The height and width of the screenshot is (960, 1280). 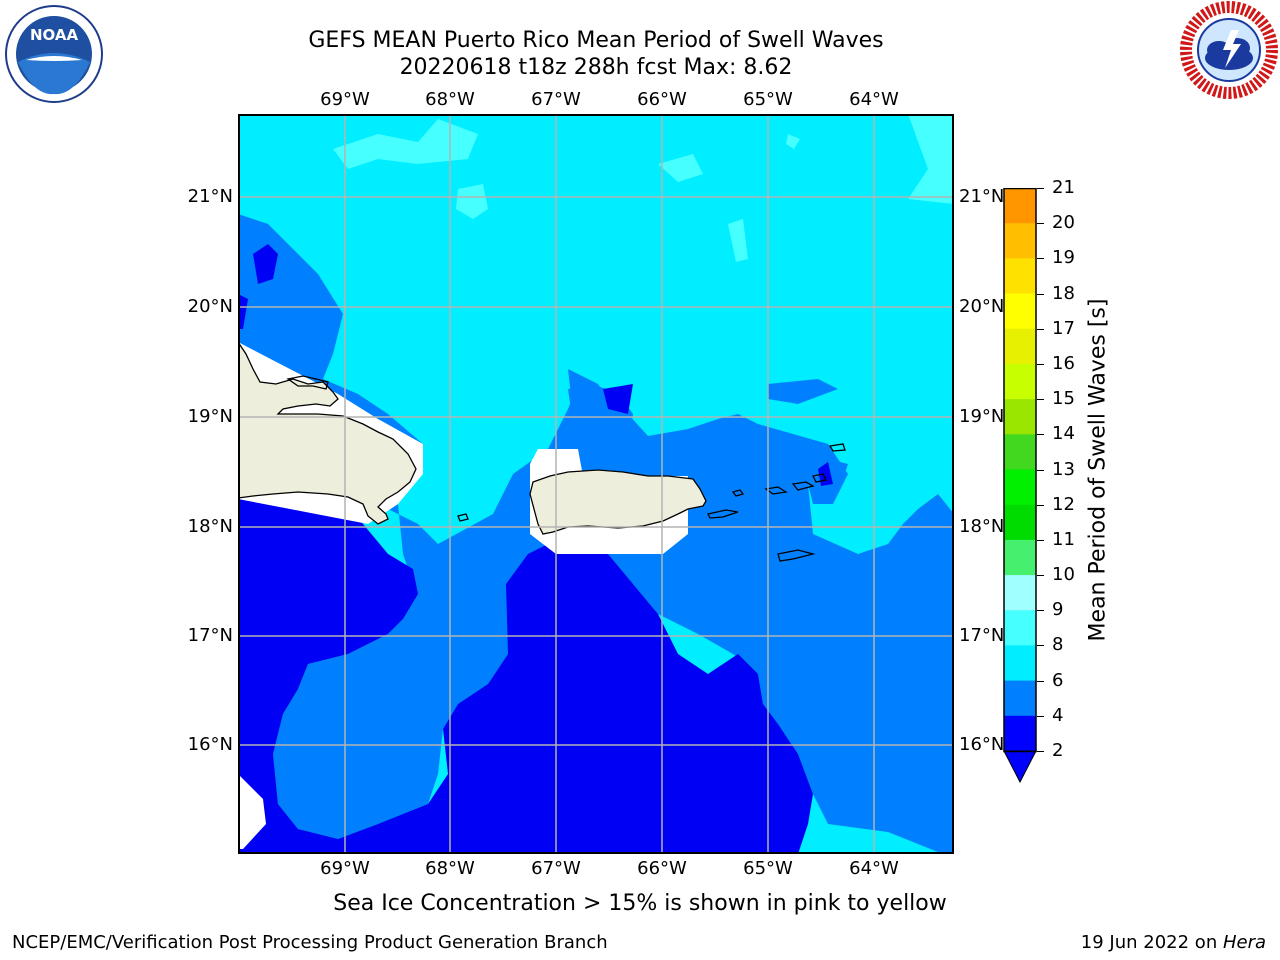 I want to click on small-islands, so click(x=566, y=468).